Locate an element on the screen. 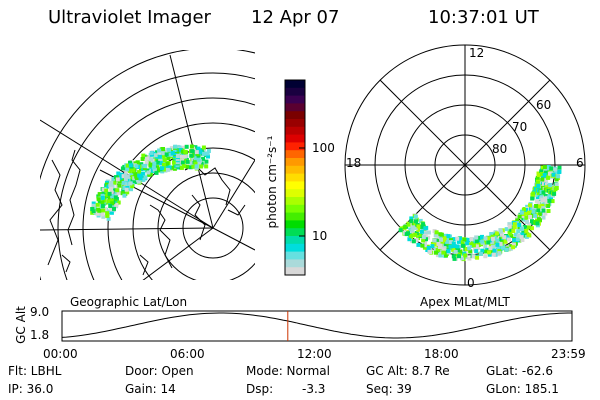  app-title: Ultraviolet Imager is located at coordinates (129, 17).